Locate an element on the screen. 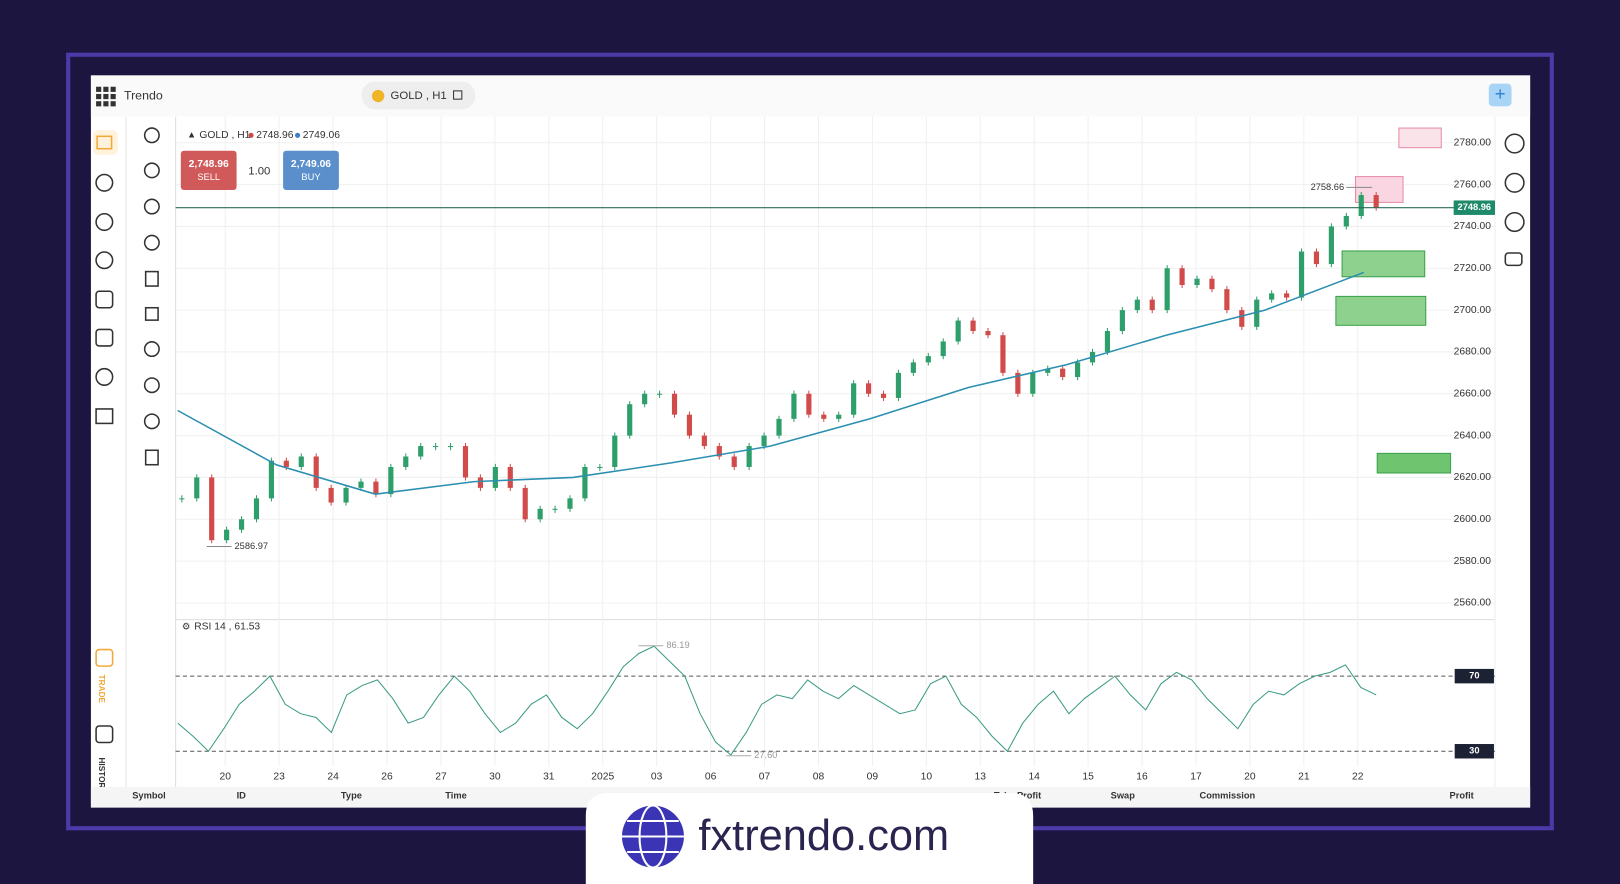 This screenshot has height=884, width=1620. app-name: Trendo is located at coordinates (143, 95).